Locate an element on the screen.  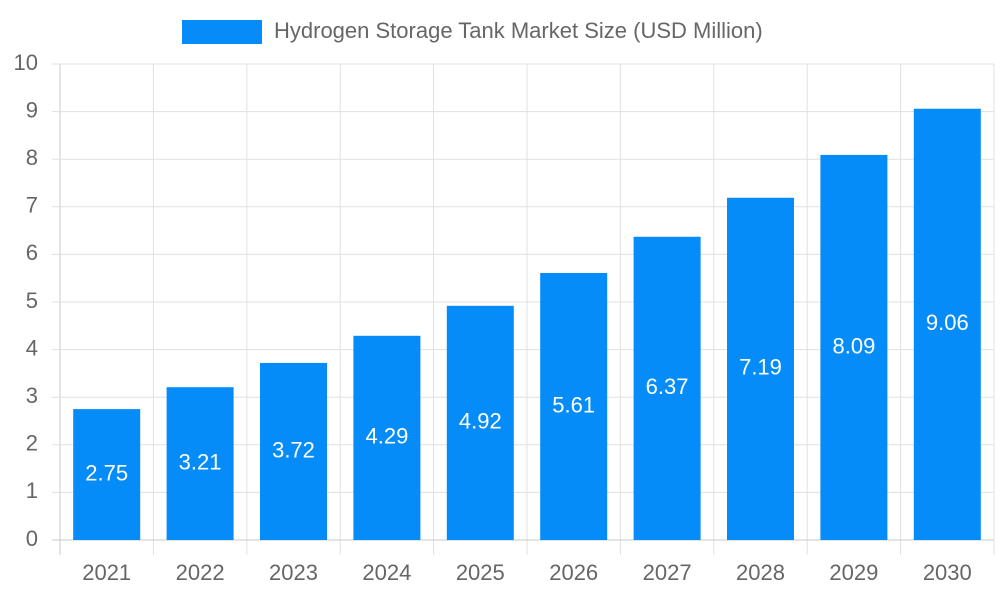
y-tick-label: 7 is located at coordinates (32, 205).